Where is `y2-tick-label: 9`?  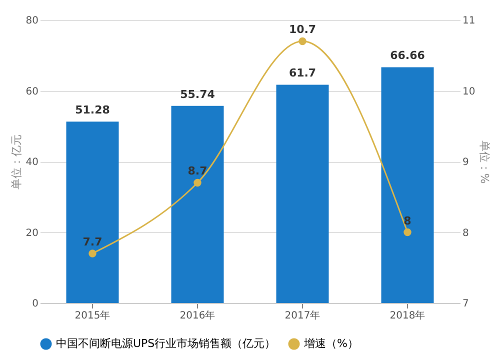 y2-tick-label: 9 is located at coordinates (465, 162).